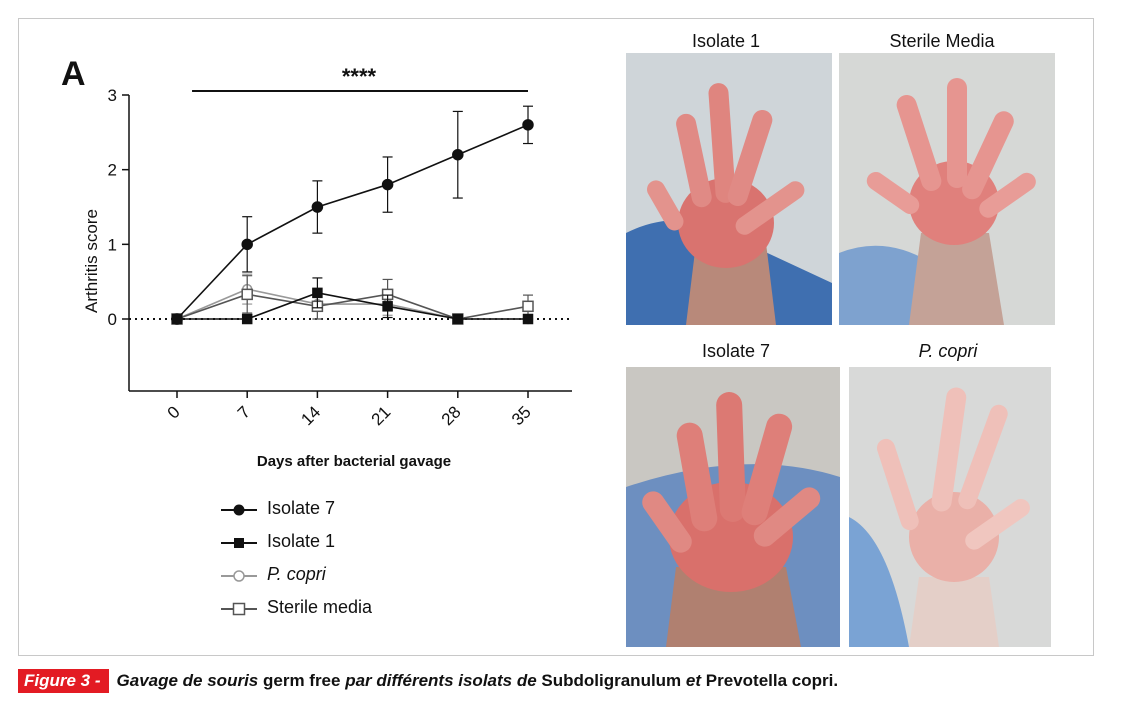 The image size is (1127, 709). What do you see at coordinates (736, 351) in the screenshot?
I see `photo-title-isolate-7: Isolate 7` at bounding box center [736, 351].